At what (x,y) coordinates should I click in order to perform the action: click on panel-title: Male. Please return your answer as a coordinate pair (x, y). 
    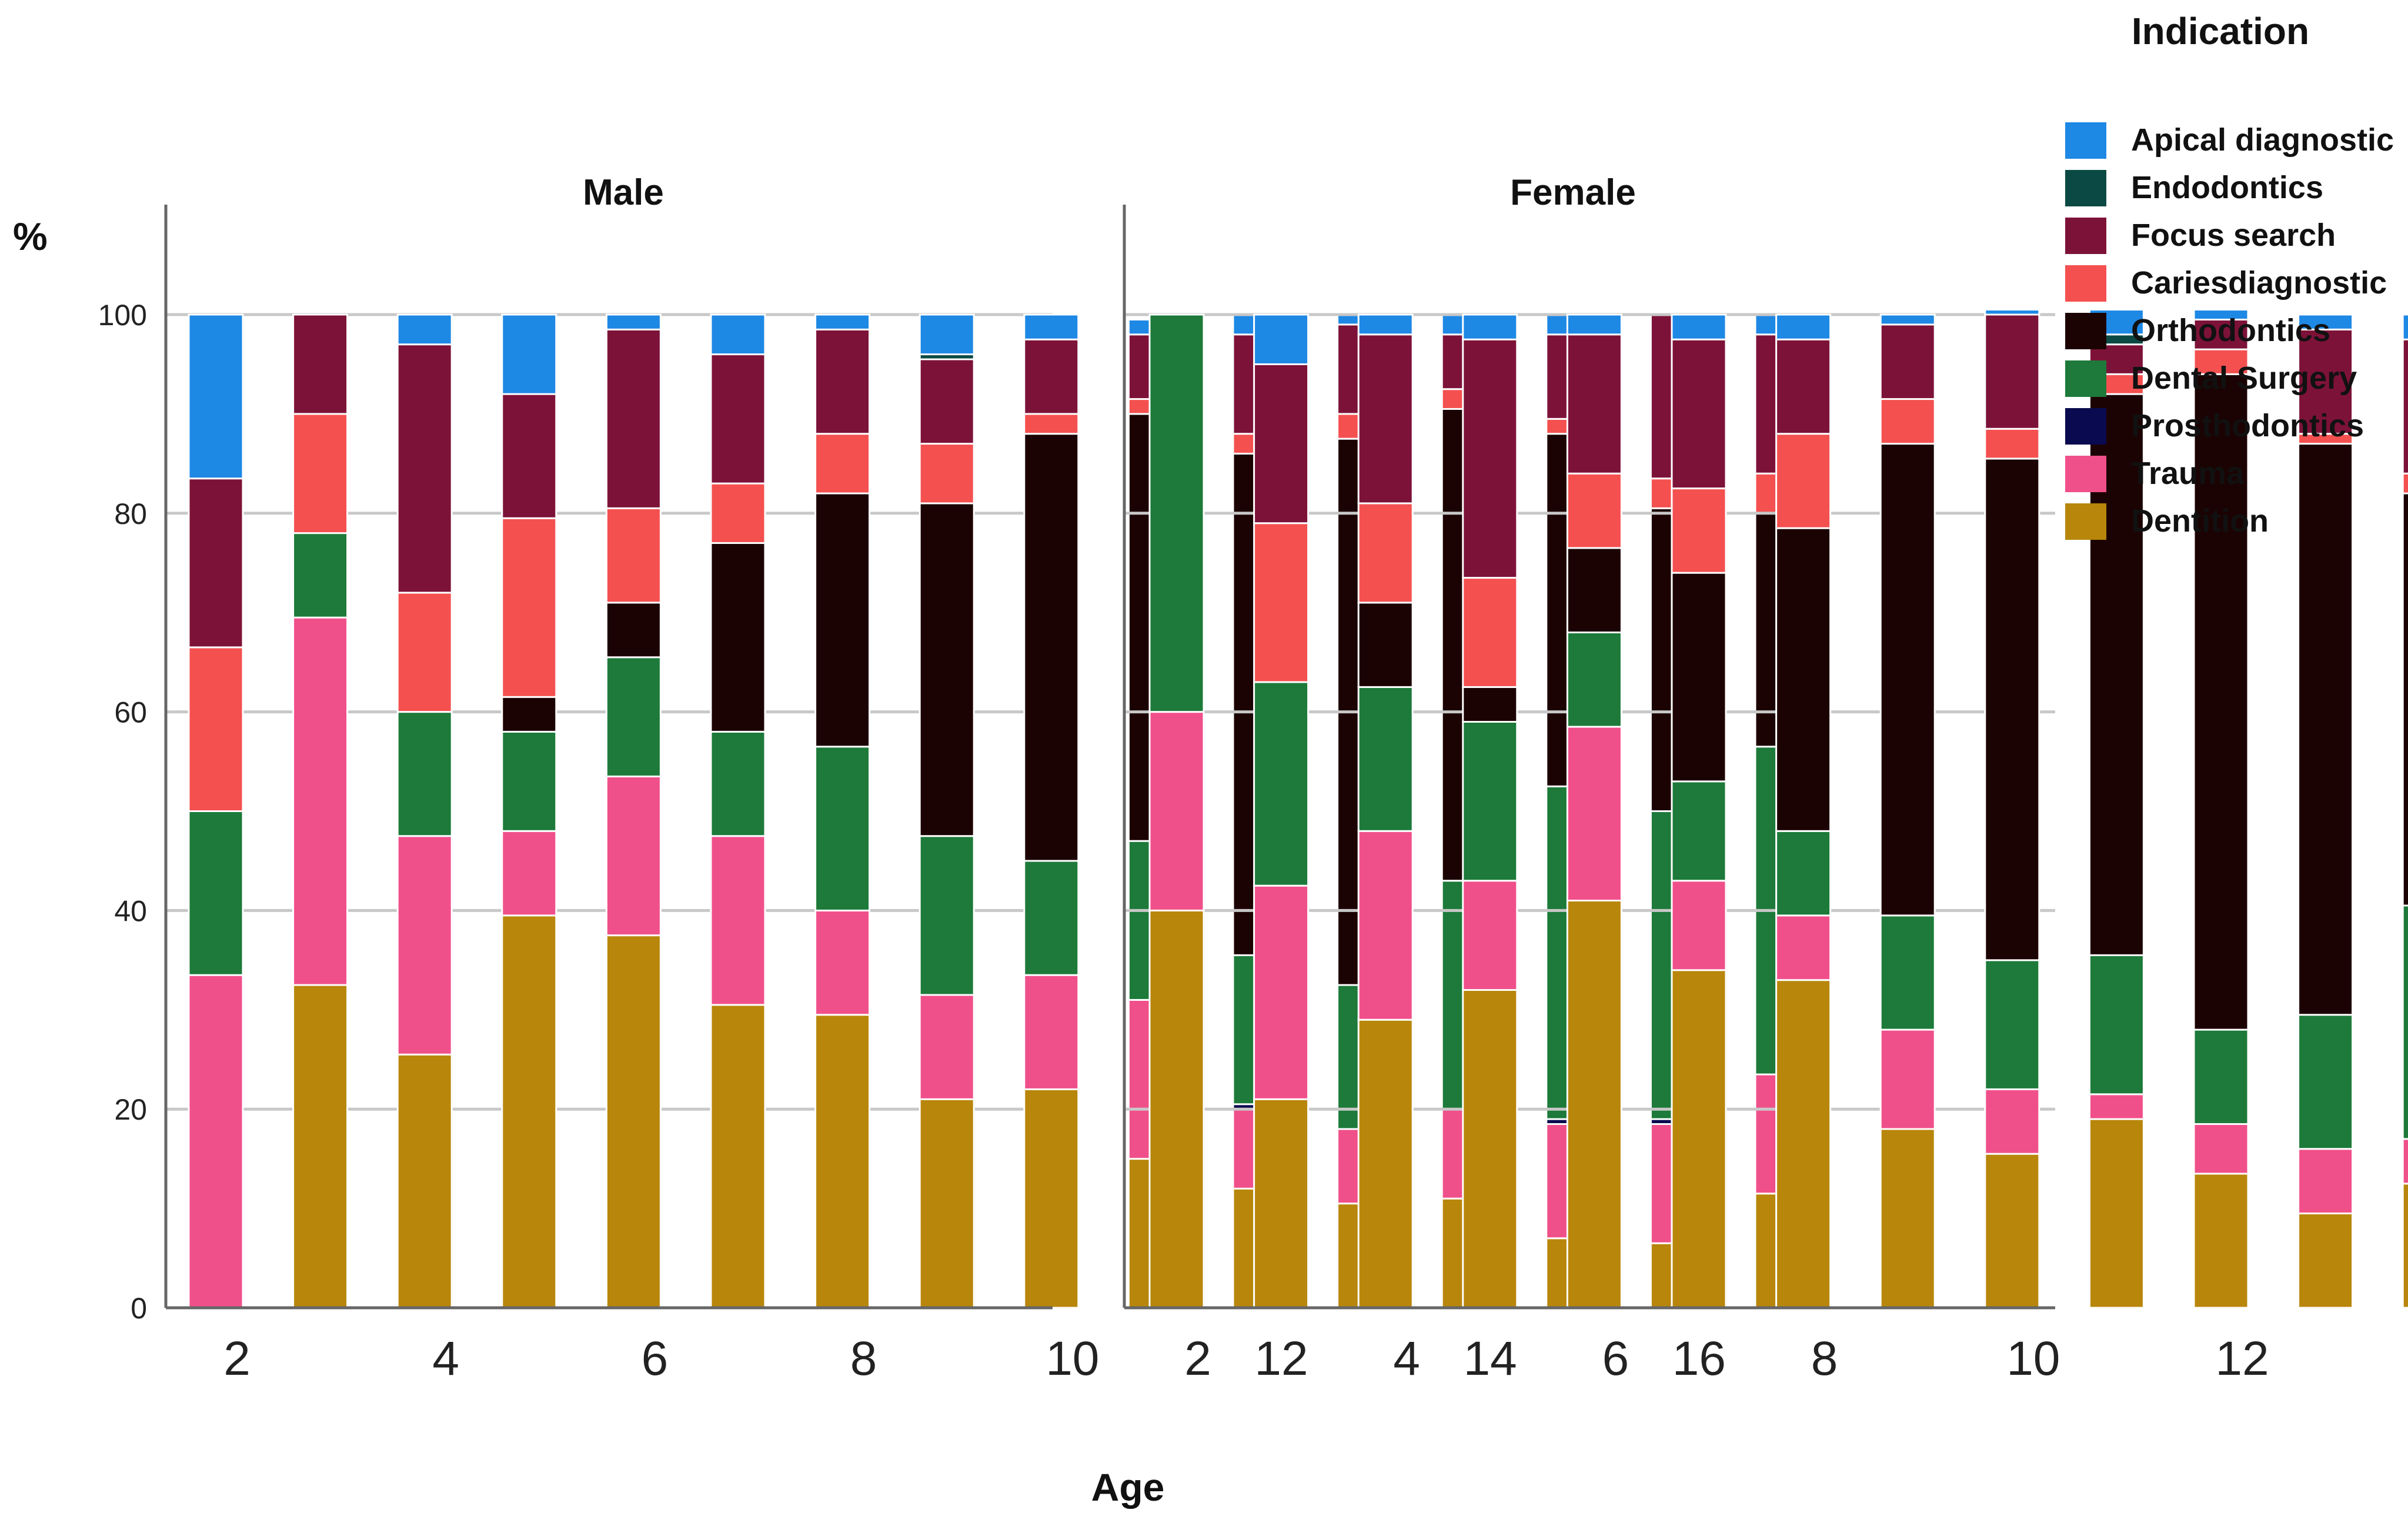
    Looking at the image, I should click on (623, 192).